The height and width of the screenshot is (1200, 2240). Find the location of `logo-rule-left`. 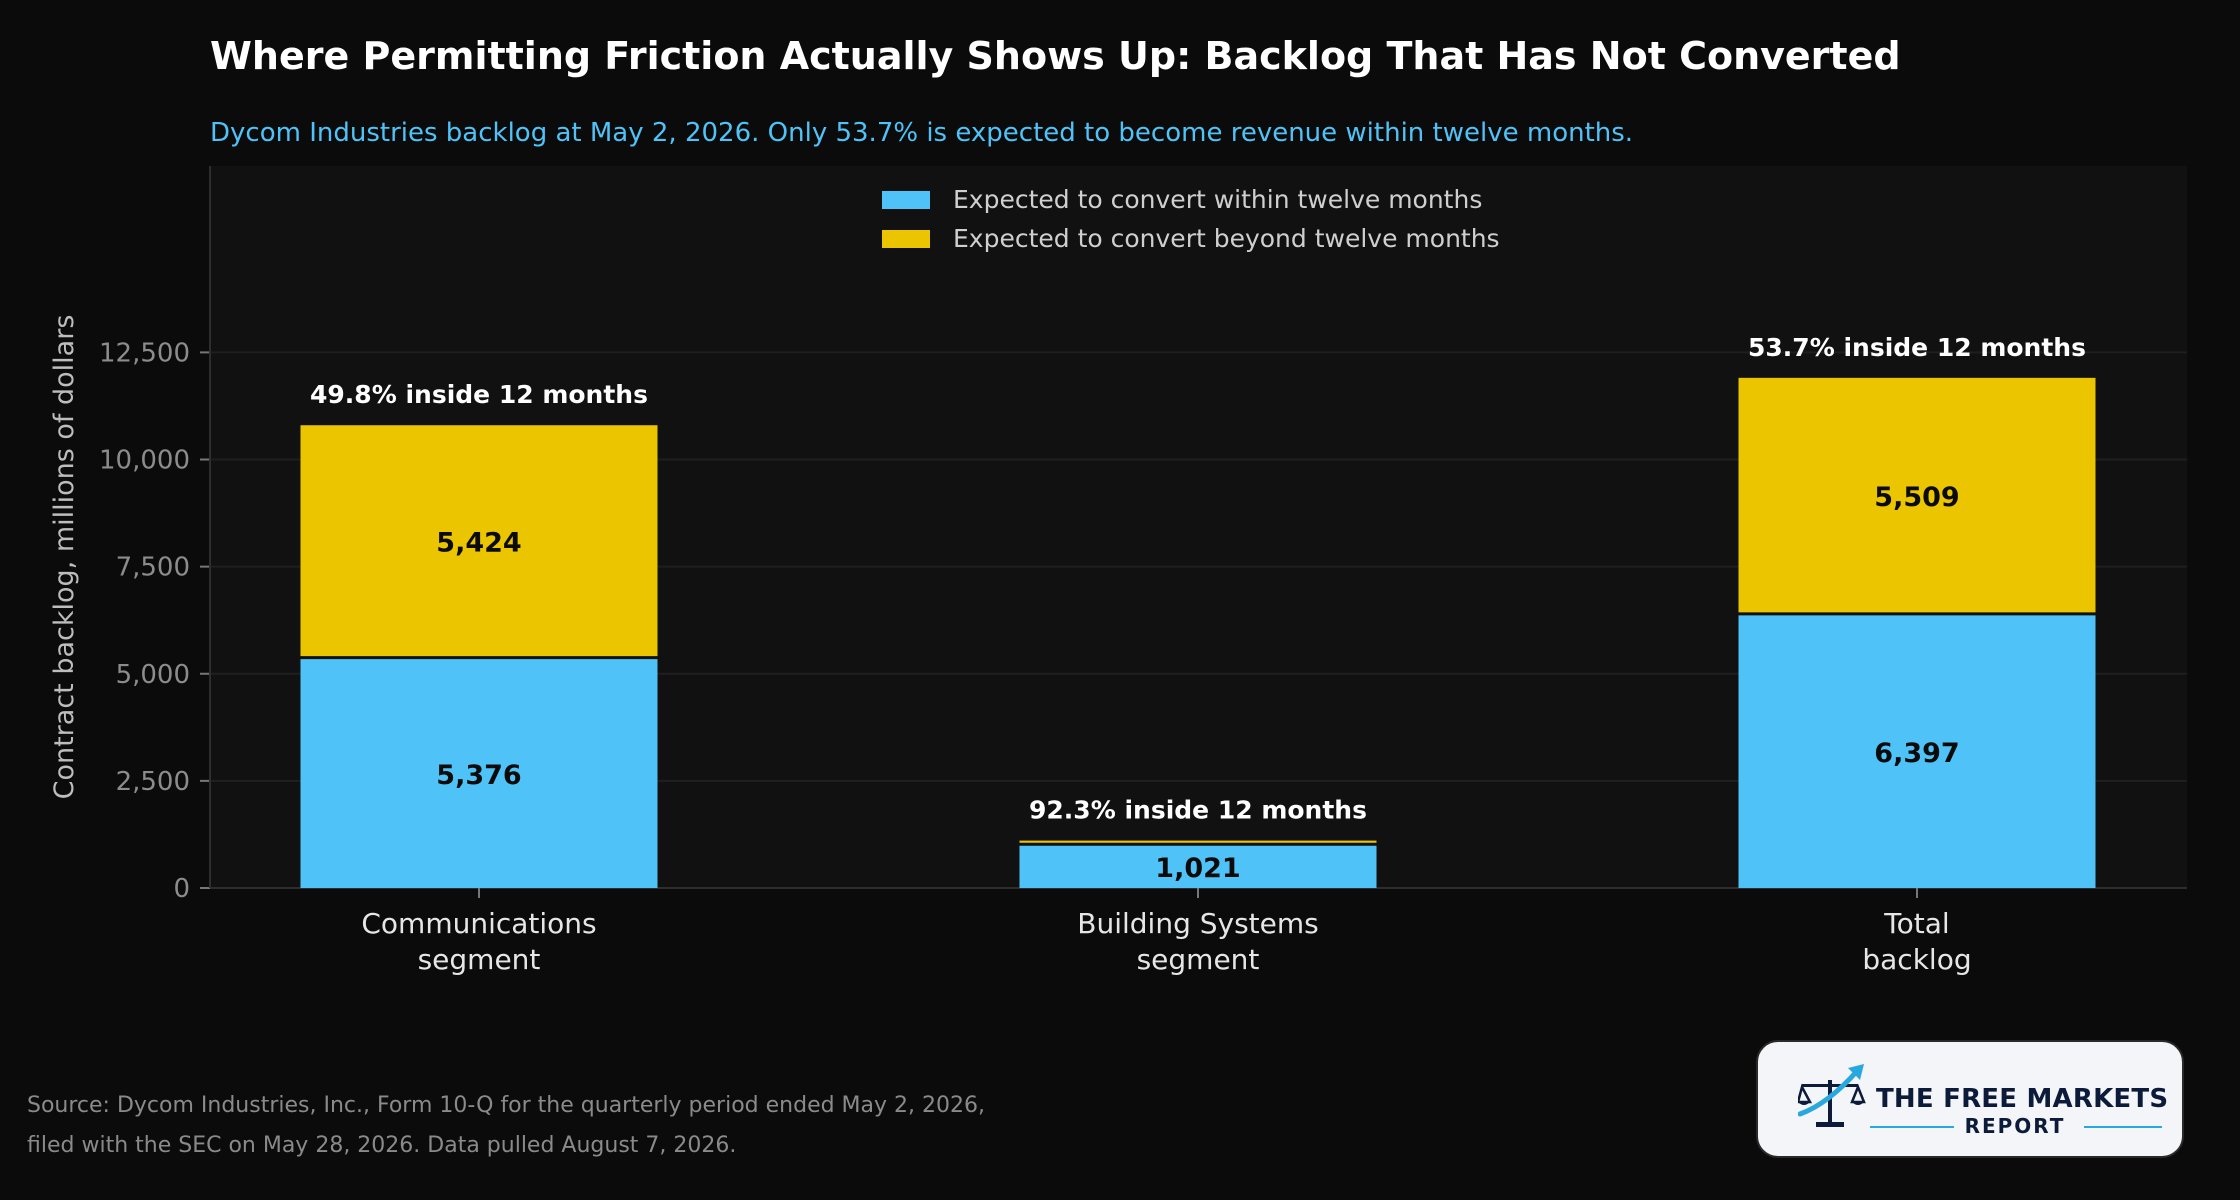

logo-rule-left is located at coordinates (1912, 1127).